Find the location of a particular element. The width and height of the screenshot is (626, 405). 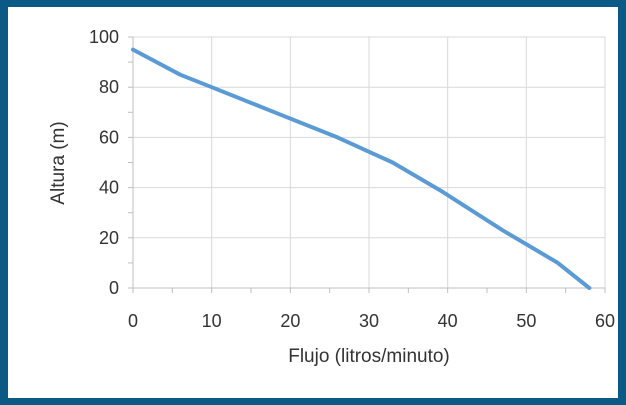

x-tick-label: 0 is located at coordinates (133, 321).